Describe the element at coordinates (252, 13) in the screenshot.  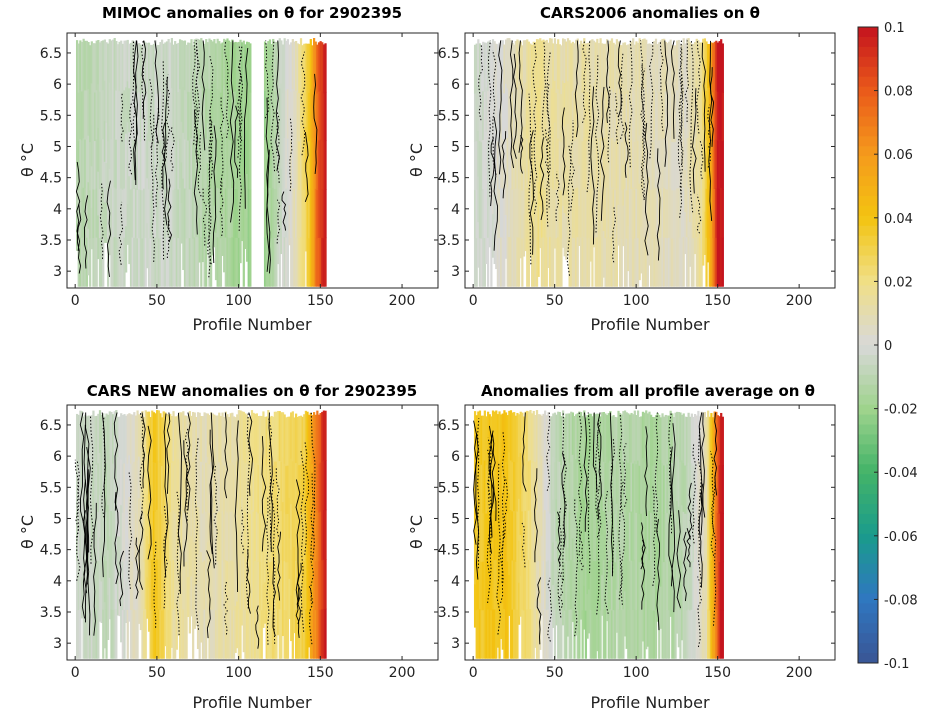
I see `panel-title: MIMOC anomalies on θ for 2902395` at that location.